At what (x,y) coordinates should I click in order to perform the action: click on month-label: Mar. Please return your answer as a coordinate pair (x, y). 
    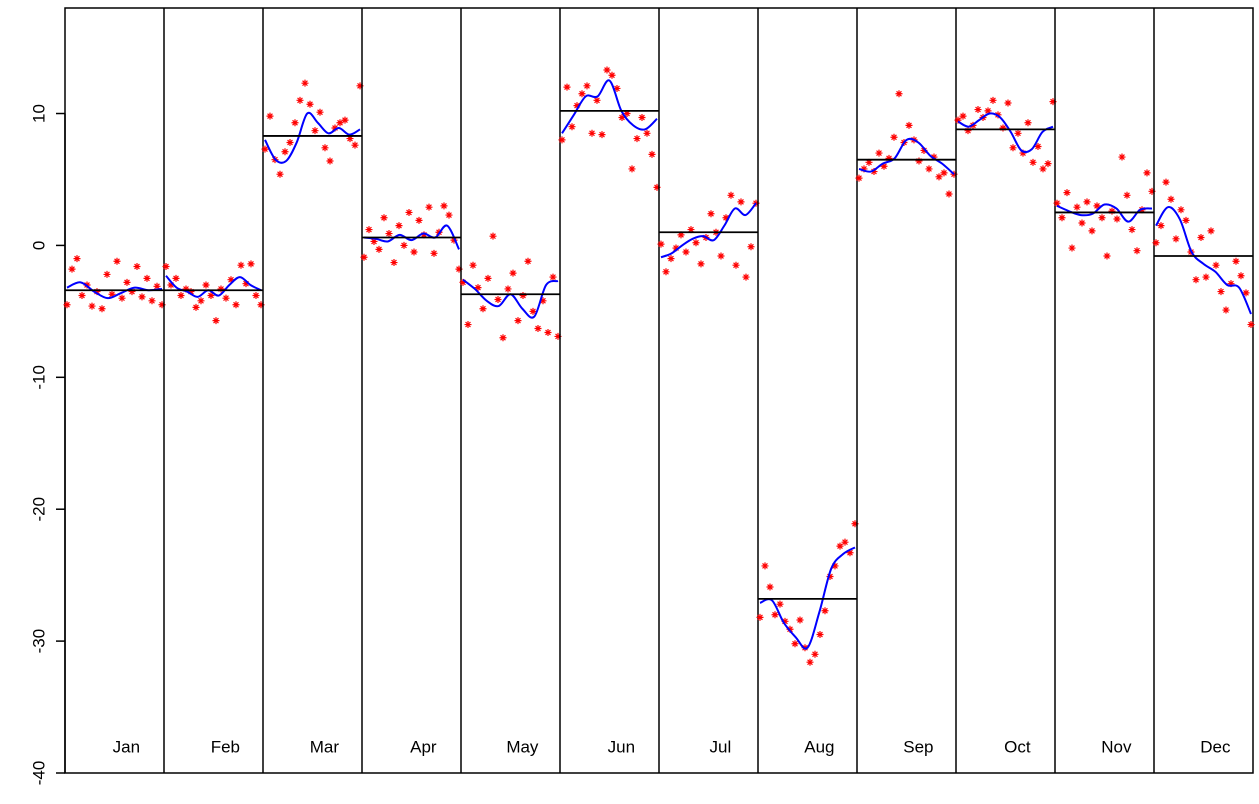
    Looking at the image, I should click on (325, 746).